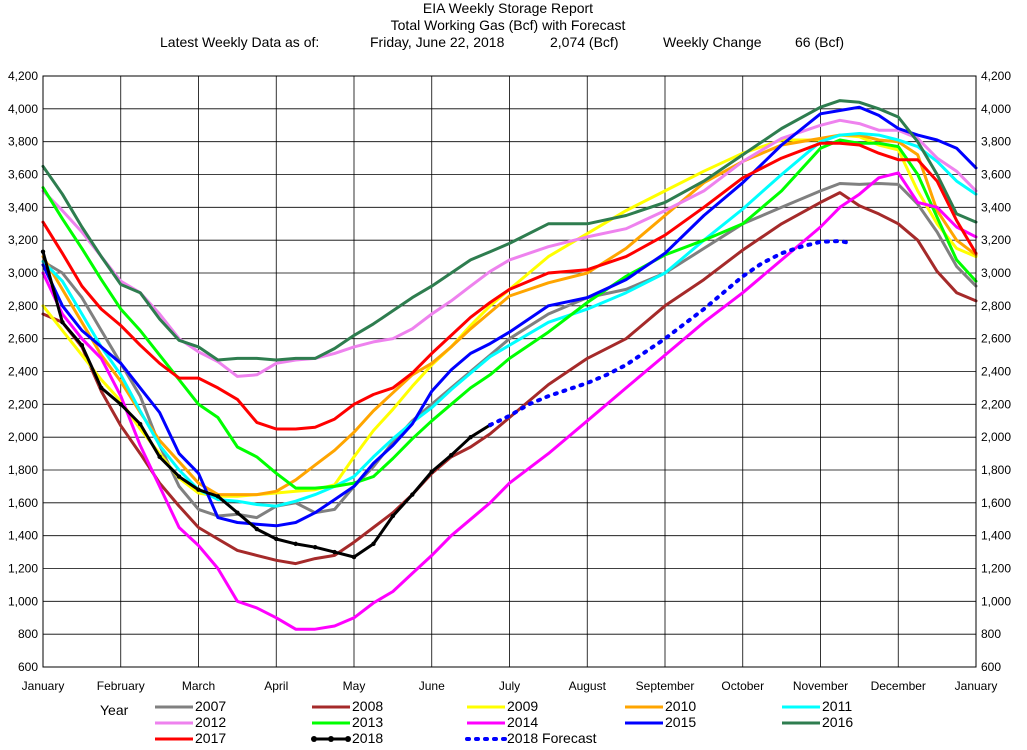  I want to click on weekly-change-label: Weekly Change, so click(712, 42).